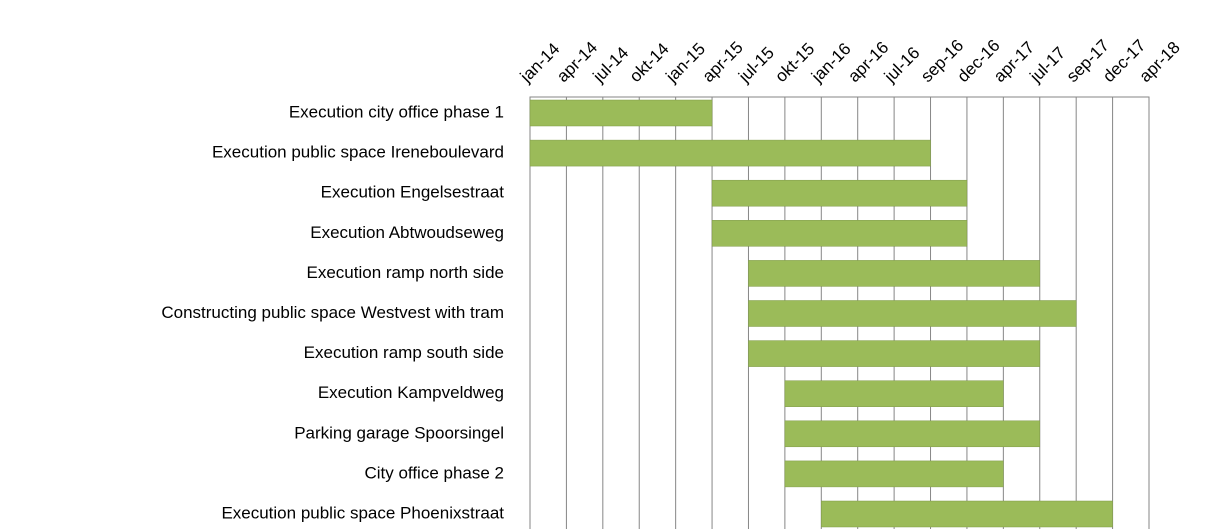 The height and width of the screenshot is (529, 1209). I want to click on y-tick-label: City office phase 2, so click(434, 472).